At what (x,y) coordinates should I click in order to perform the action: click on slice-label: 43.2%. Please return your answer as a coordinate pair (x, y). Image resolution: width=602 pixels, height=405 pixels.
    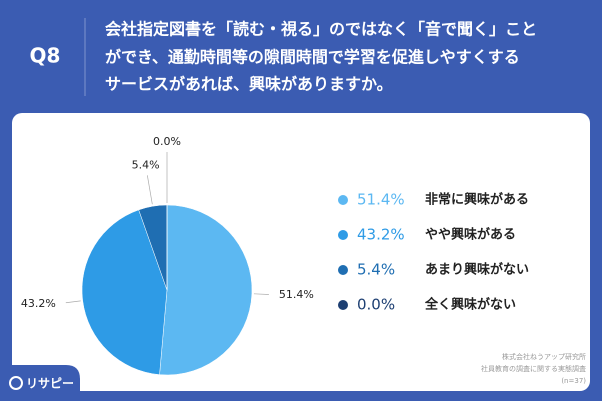
    Looking at the image, I should click on (38, 303).